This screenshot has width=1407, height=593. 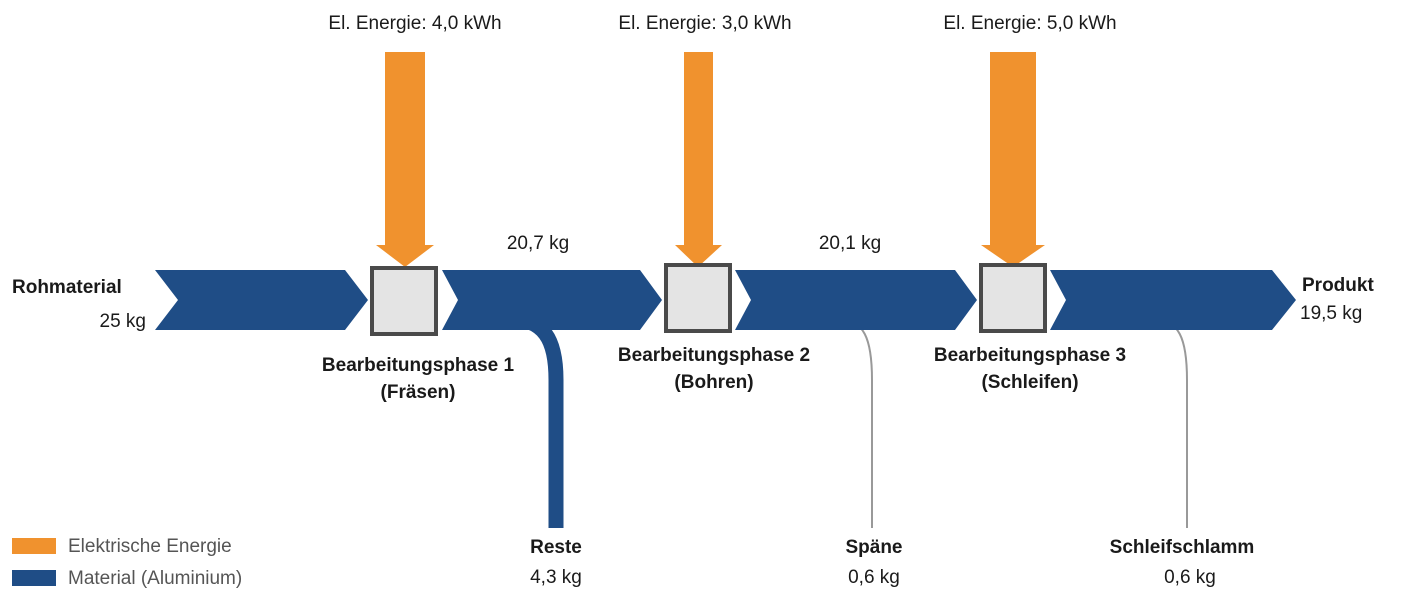 I want to click on flow-amount: 20,7 kg, so click(x=538, y=243).